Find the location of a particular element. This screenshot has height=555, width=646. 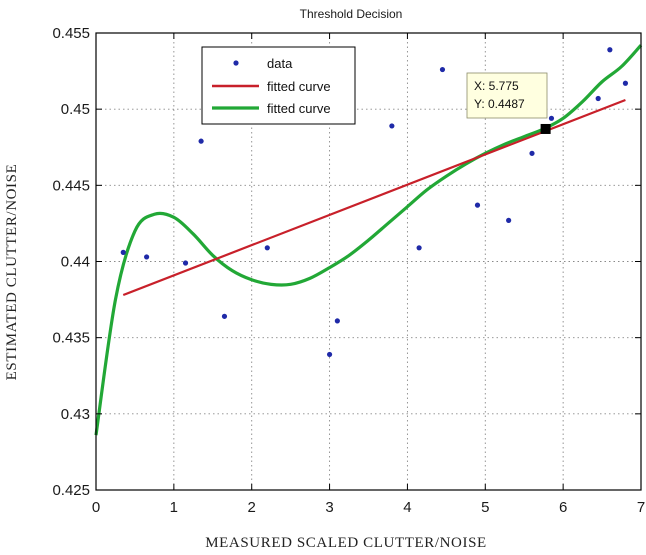

x-axis-label: MEASURED SCALED CLUTTER/NOISE is located at coordinates (346, 543).